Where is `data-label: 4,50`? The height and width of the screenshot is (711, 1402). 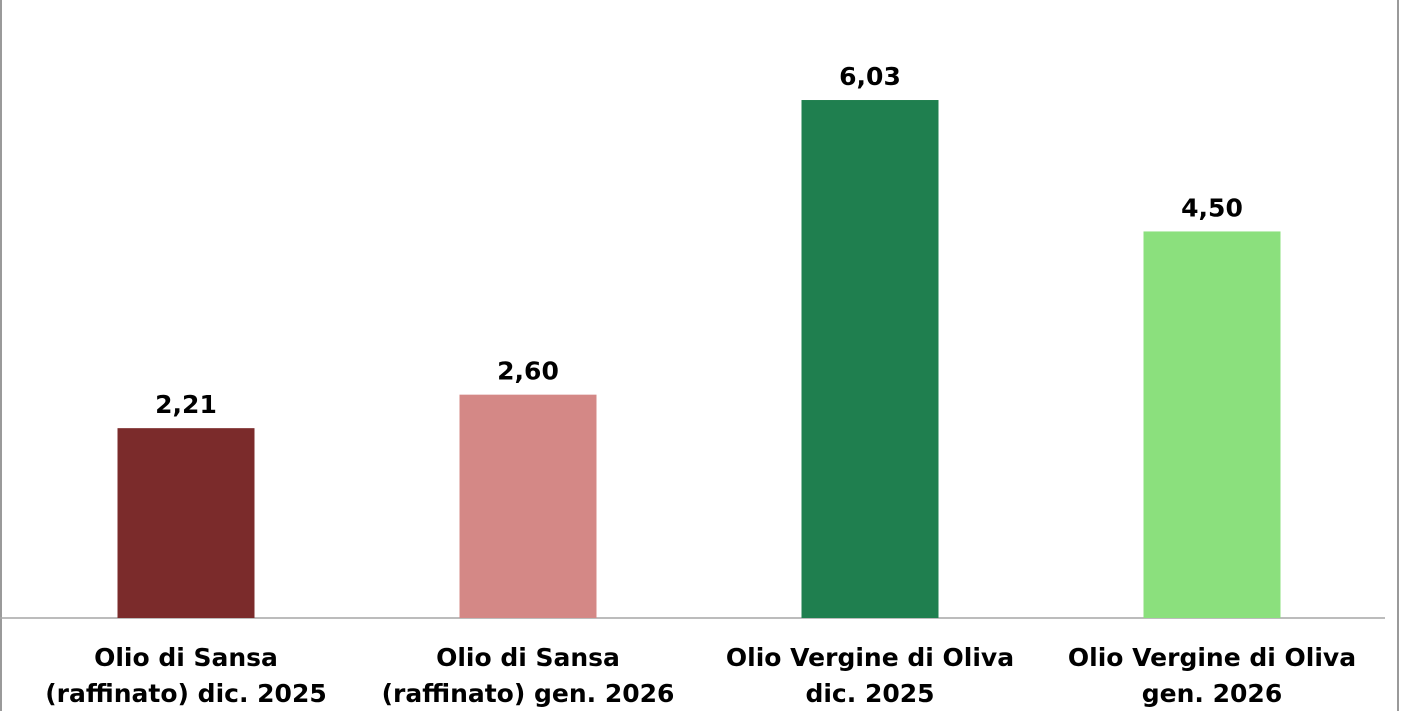 data-label: 4,50 is located at coordinates (1212, 207).